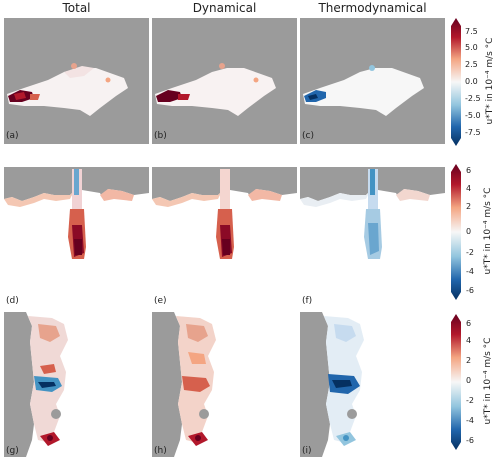 This screenshot has height=462, width=500. Describe the element at coordinates (307, 451) in the screenshot. I see `panel-label-i: (i)` at that location.